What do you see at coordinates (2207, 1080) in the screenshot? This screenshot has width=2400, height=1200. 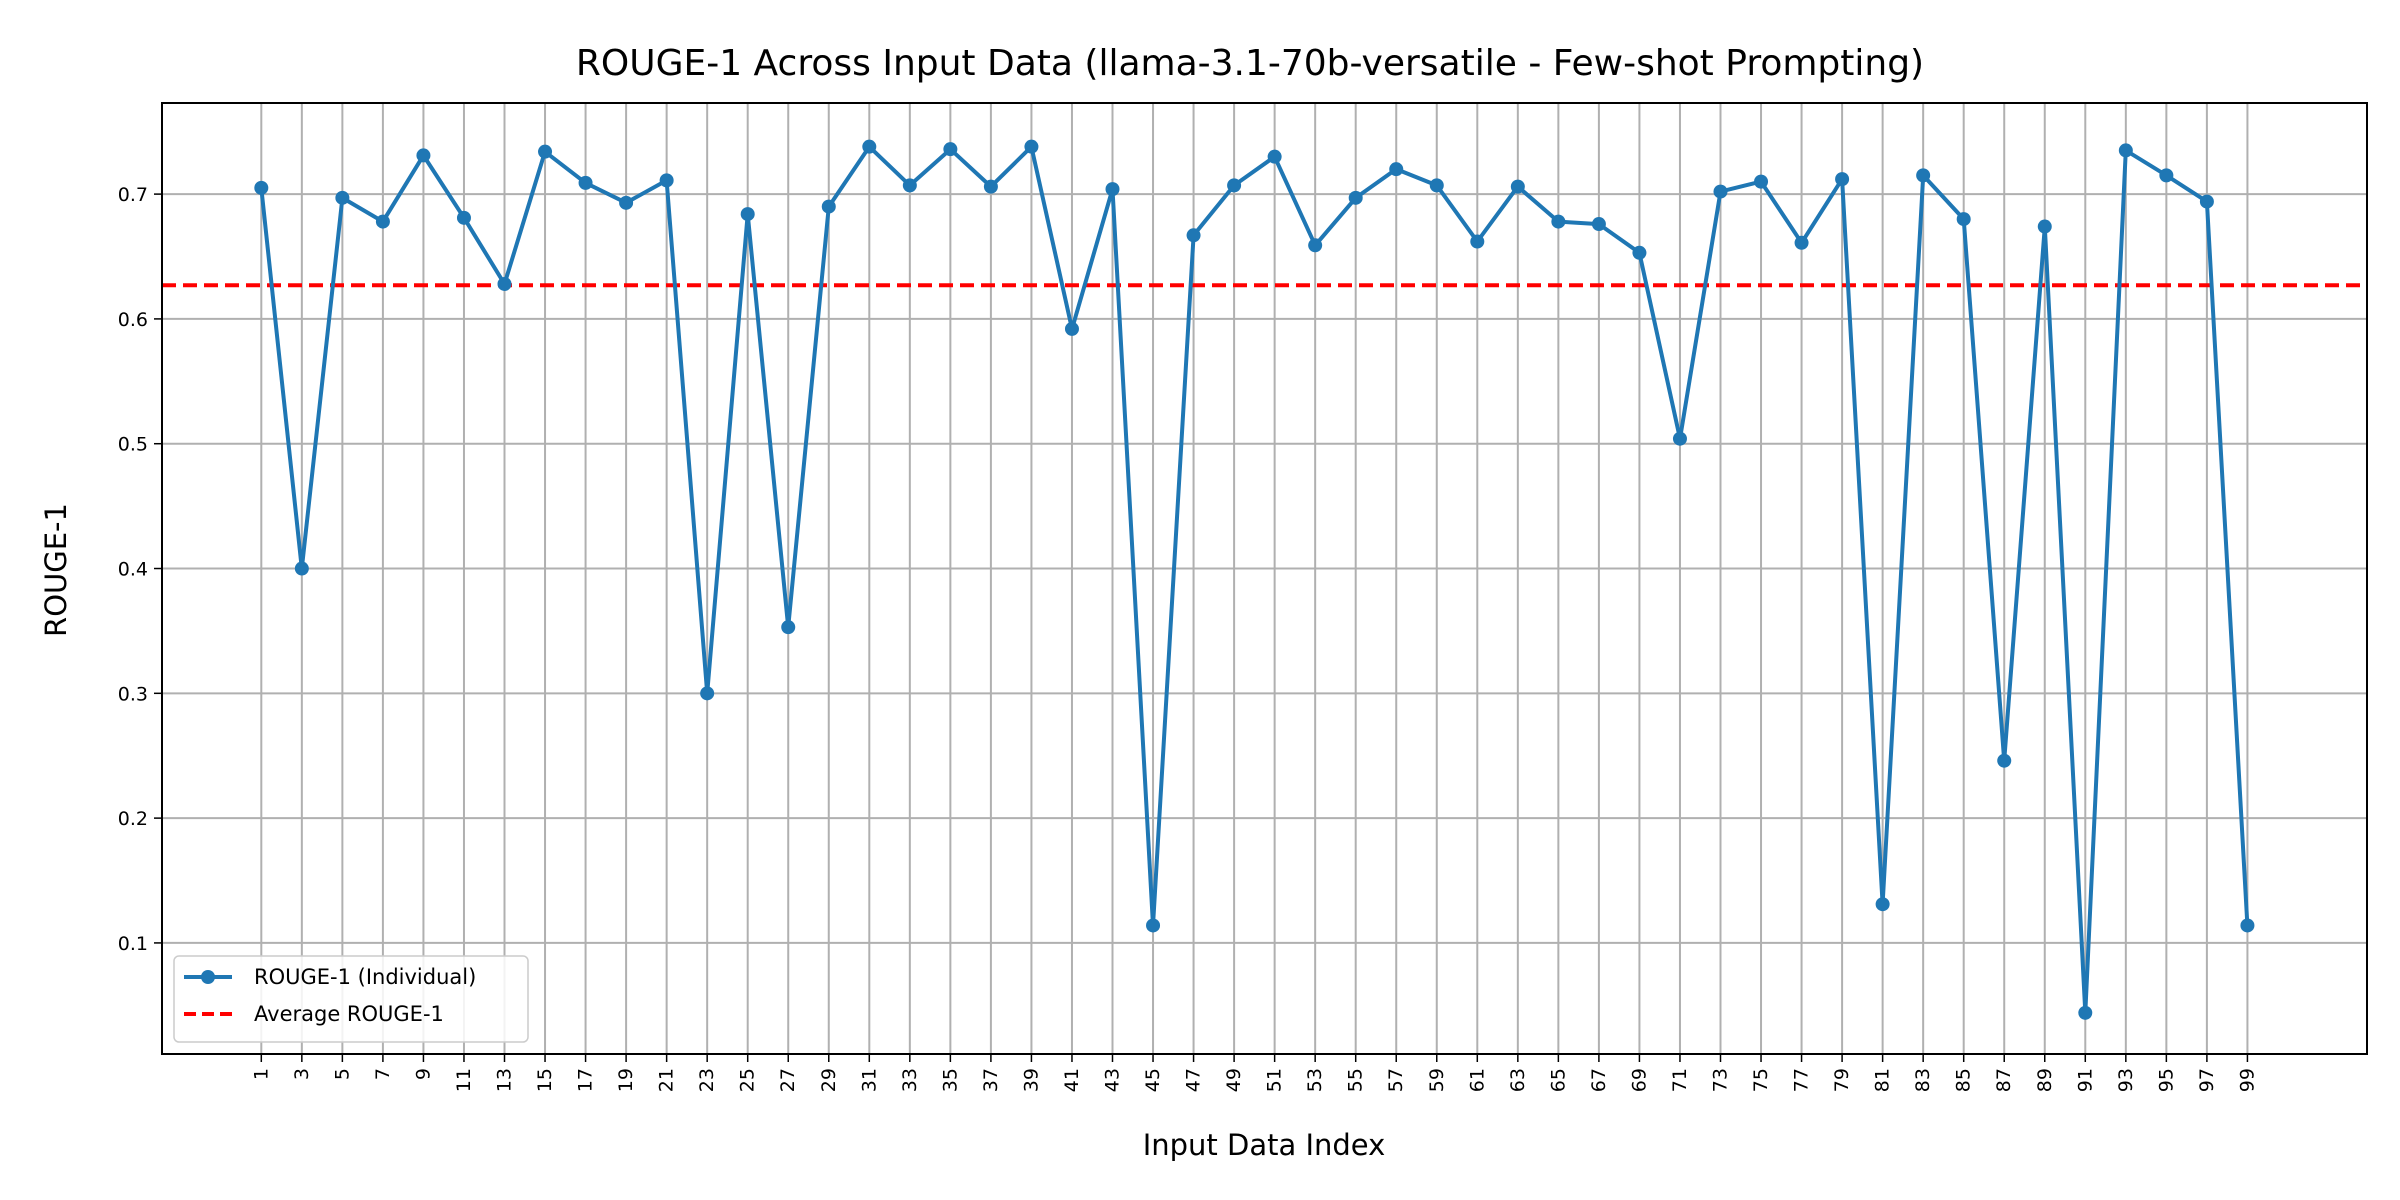 I see `x-tick-label: 97` at bounding box center [2207, 1080].